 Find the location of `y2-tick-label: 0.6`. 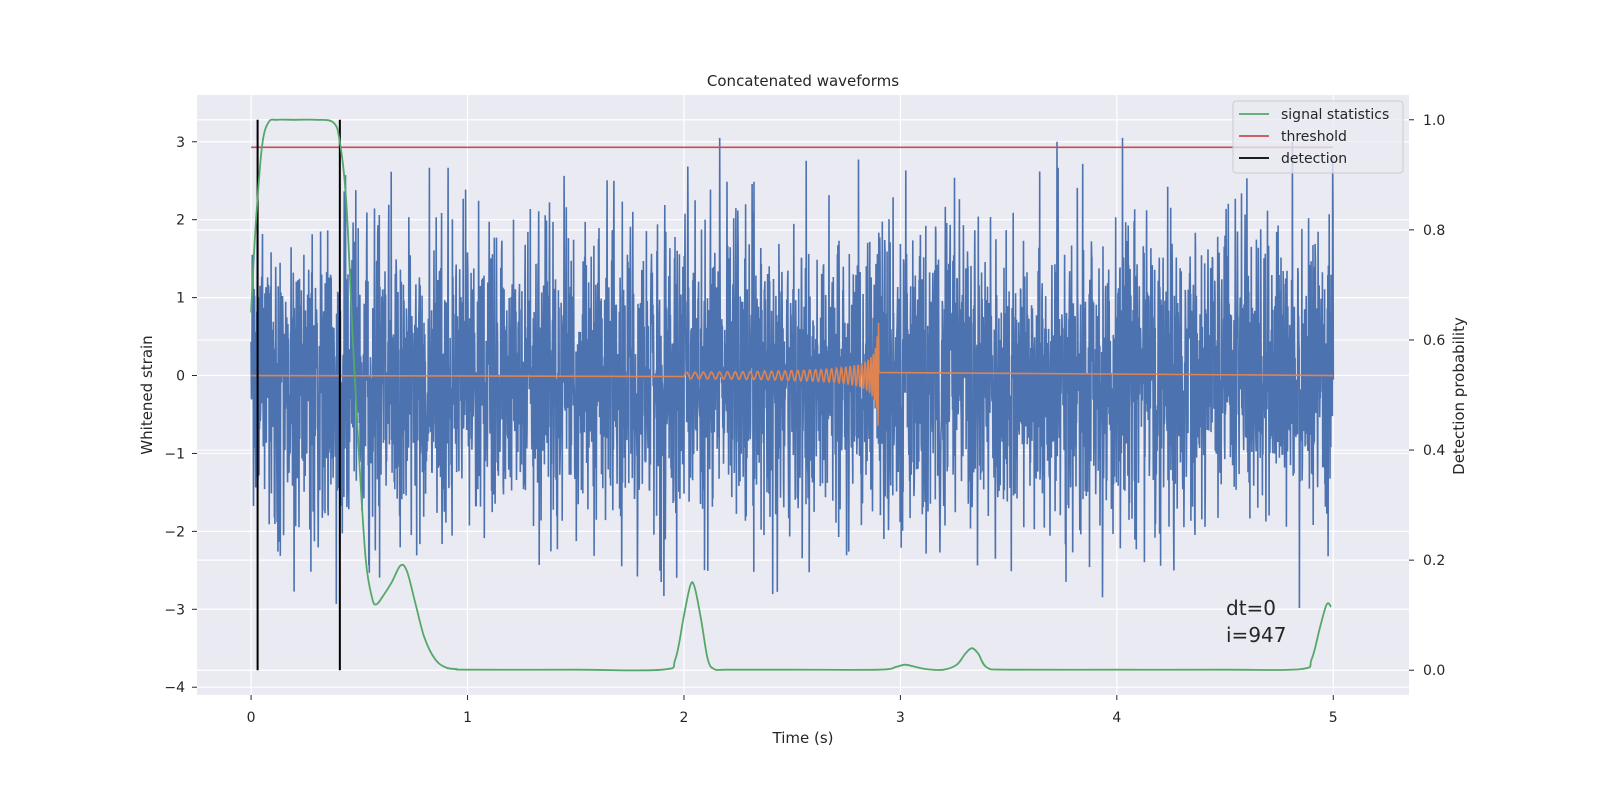

y2-tick-label: 0.6 is located at coordinates (1434, 341).